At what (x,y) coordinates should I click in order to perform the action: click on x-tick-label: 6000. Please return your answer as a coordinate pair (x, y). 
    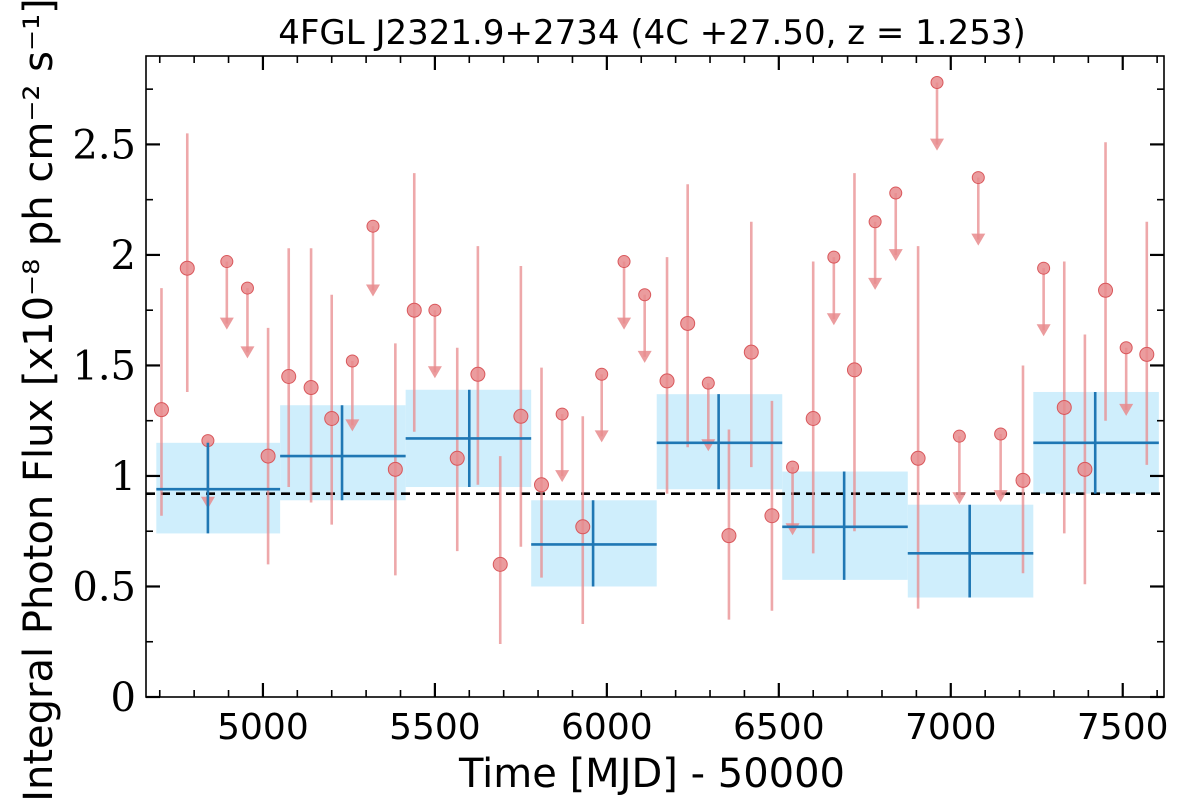
    Looking at the image, I should click on (607, 727).